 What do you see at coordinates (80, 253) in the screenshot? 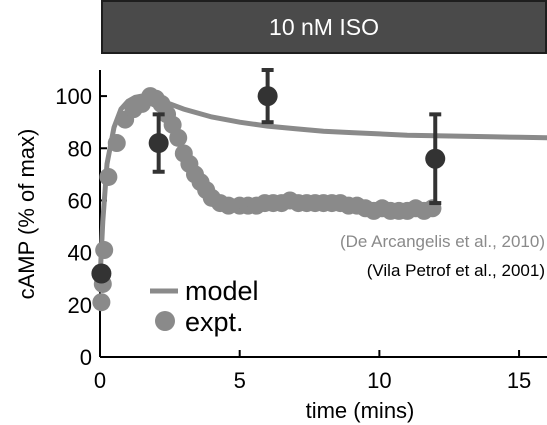
I see `y-tick-label: 40` at bounding box center [80, 253].